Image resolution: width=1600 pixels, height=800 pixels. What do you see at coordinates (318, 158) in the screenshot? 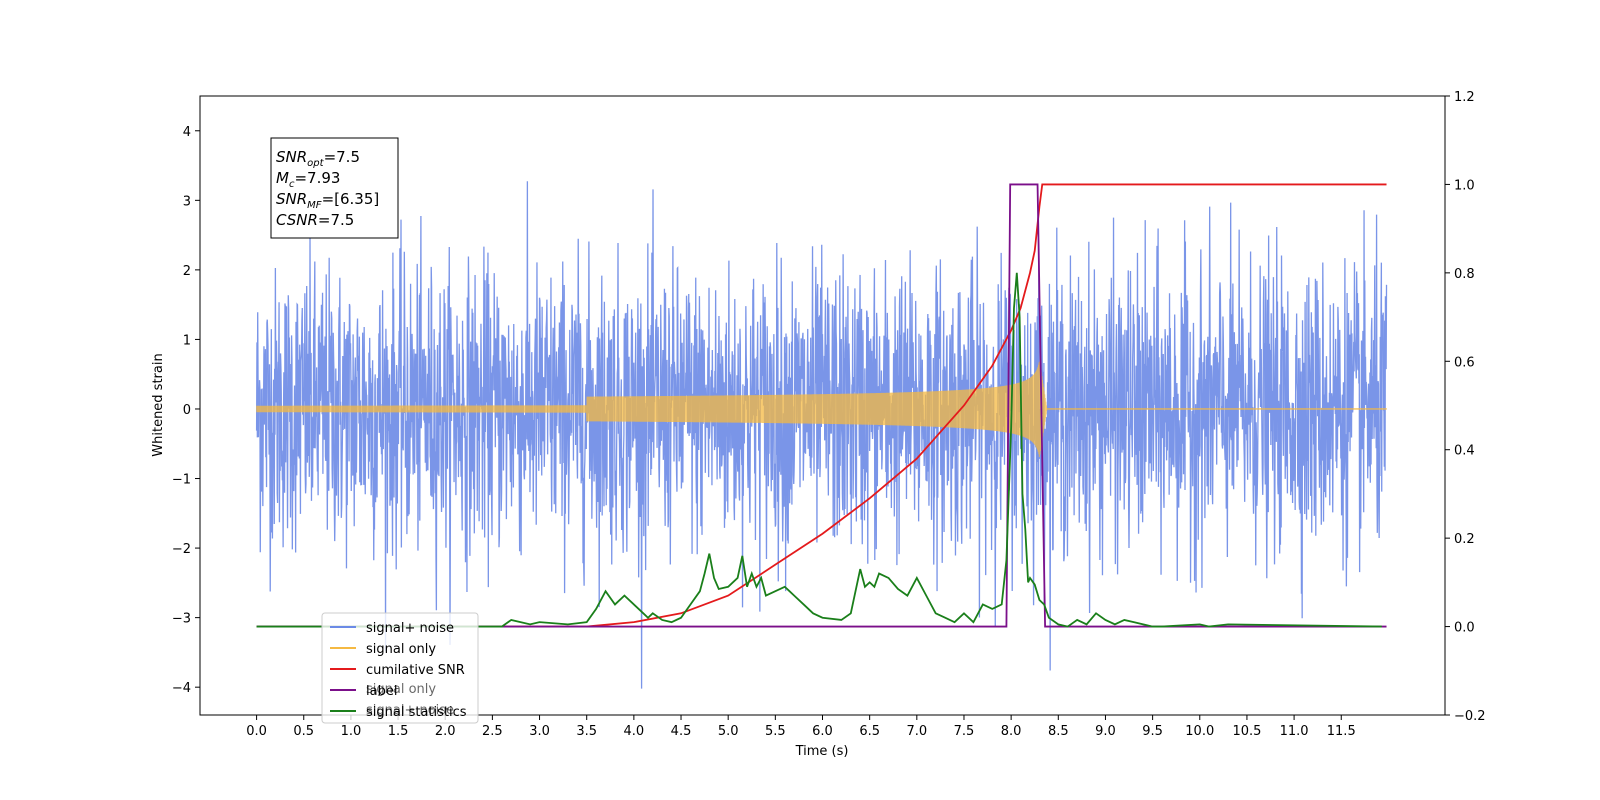
I see `annotation-line: SNRopt=7.5` at bounding box center [318, 158].